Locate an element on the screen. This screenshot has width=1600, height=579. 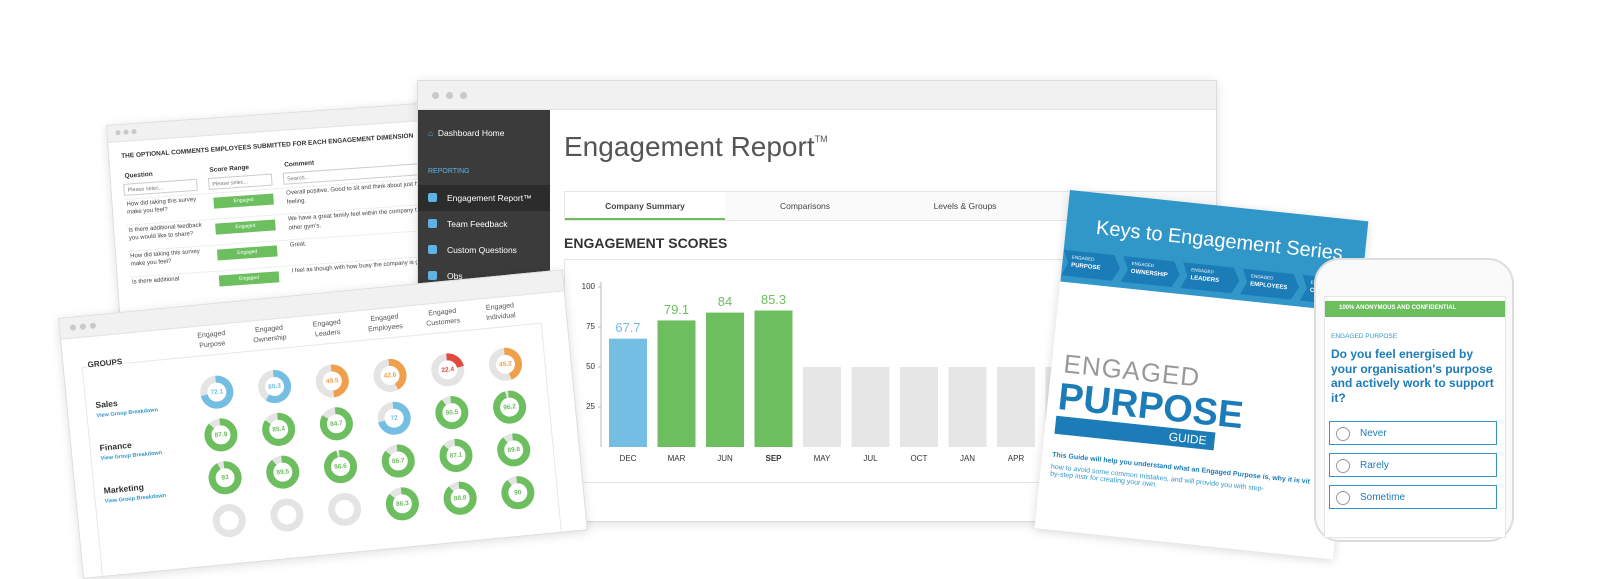
section-title: ENGAGEMENT SCORES is located at coordinates (646, 243).